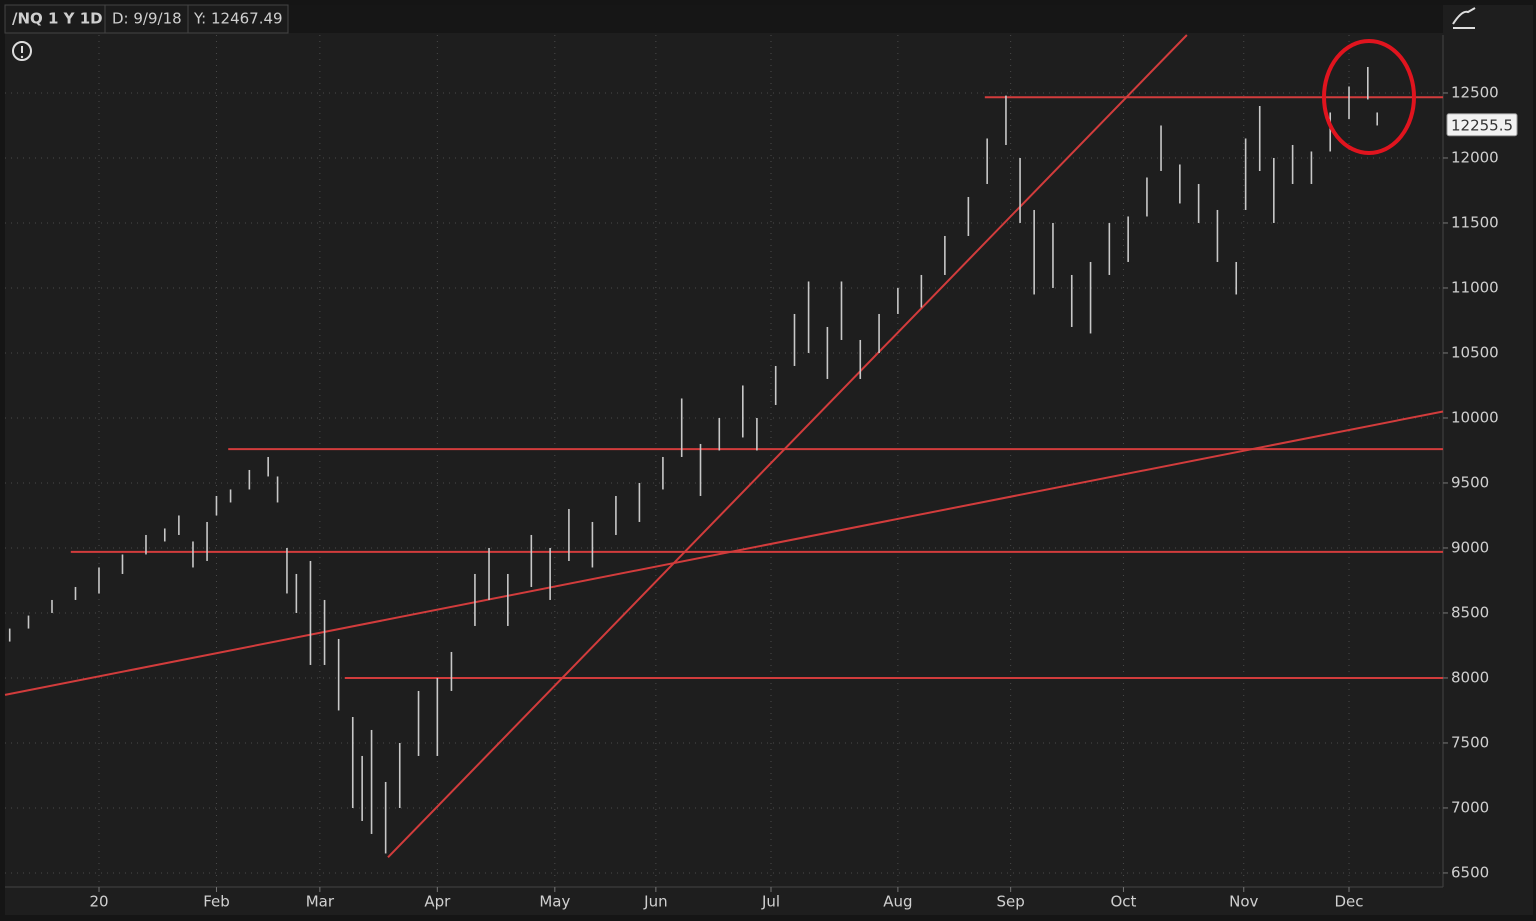 The height and width of the screenshot is (921, 1536). What do you see at coordinates (1470, 872) in the screenshot?
I see `y-tick-label: 6500` at bounding box center [1470, 872].